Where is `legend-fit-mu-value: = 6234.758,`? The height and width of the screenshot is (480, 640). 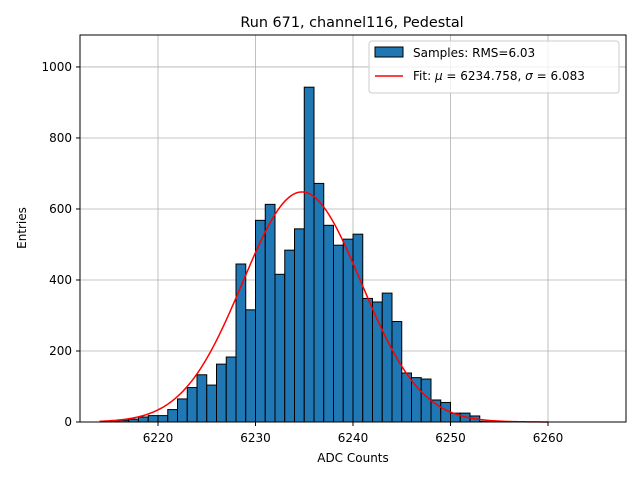 legend-fit-mu-value: = 6234.758, is located at coordinates (485, 76).